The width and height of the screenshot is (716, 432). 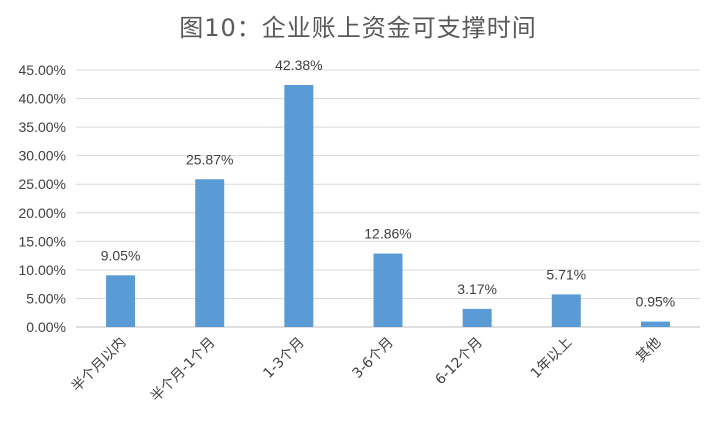 I want to click on x-tick-label: 其他, so click(x=648, y=350).